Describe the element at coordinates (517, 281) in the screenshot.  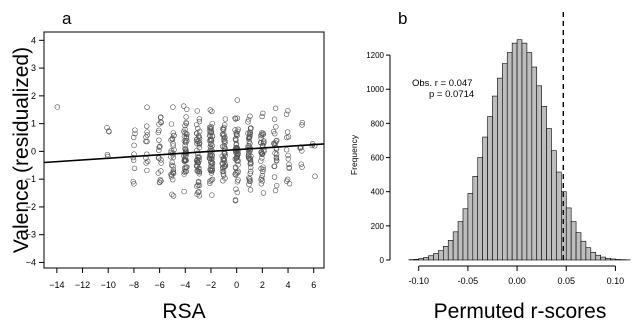
I see `x-tick-label: 0.00` at that location.